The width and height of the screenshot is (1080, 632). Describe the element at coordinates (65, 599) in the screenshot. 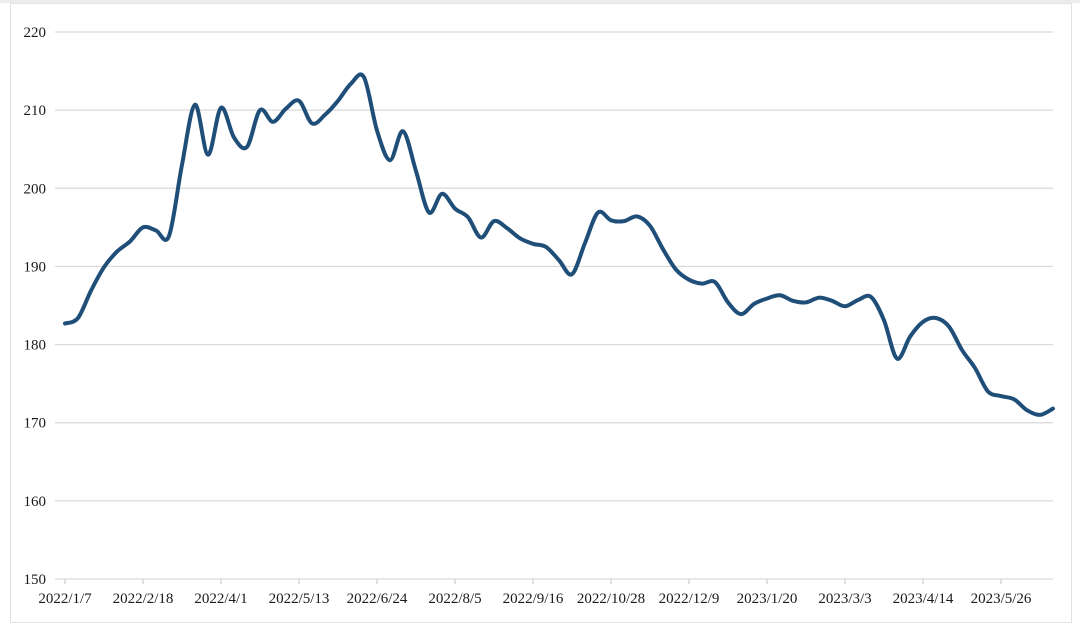

I see `x-axis-tick-label: 2022/1/7` at that location.